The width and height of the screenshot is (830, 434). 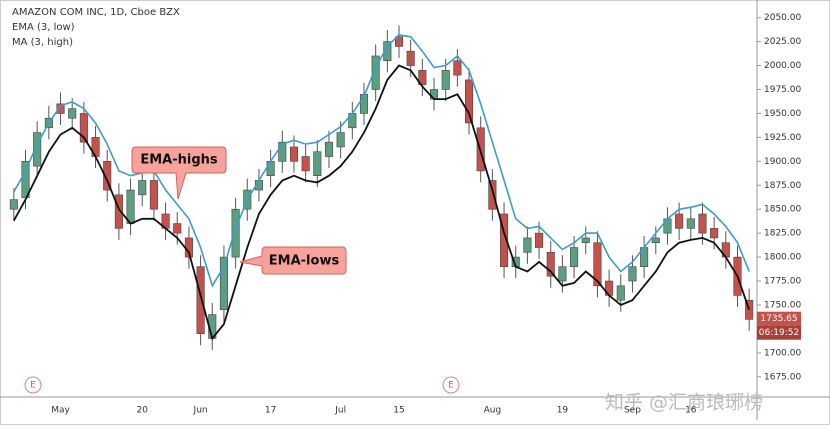 I want to click on legend-entry: EMA (3, low), so click(x=43, y=27).